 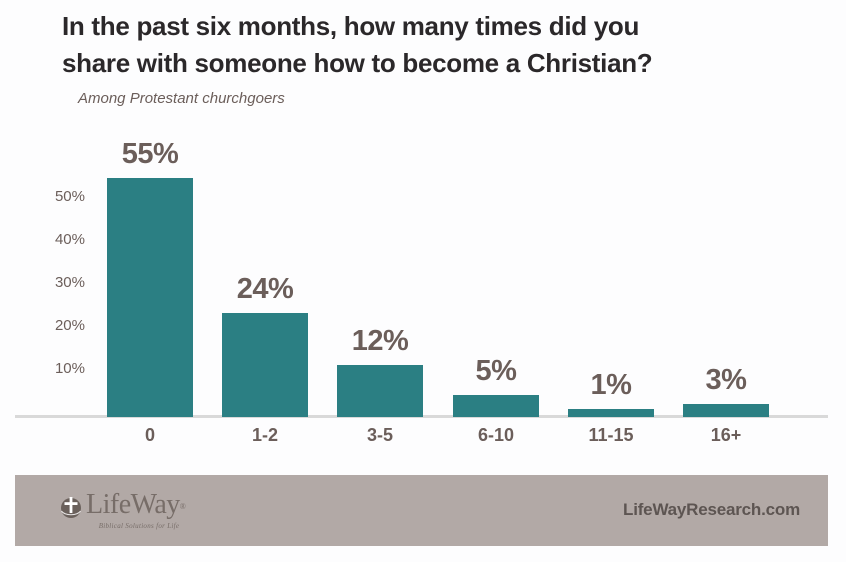 What do you see at coordinates (379, 435) in the screenshot?
I see `x-axis-category-label: 3-5` at bounding box center [379, 435].